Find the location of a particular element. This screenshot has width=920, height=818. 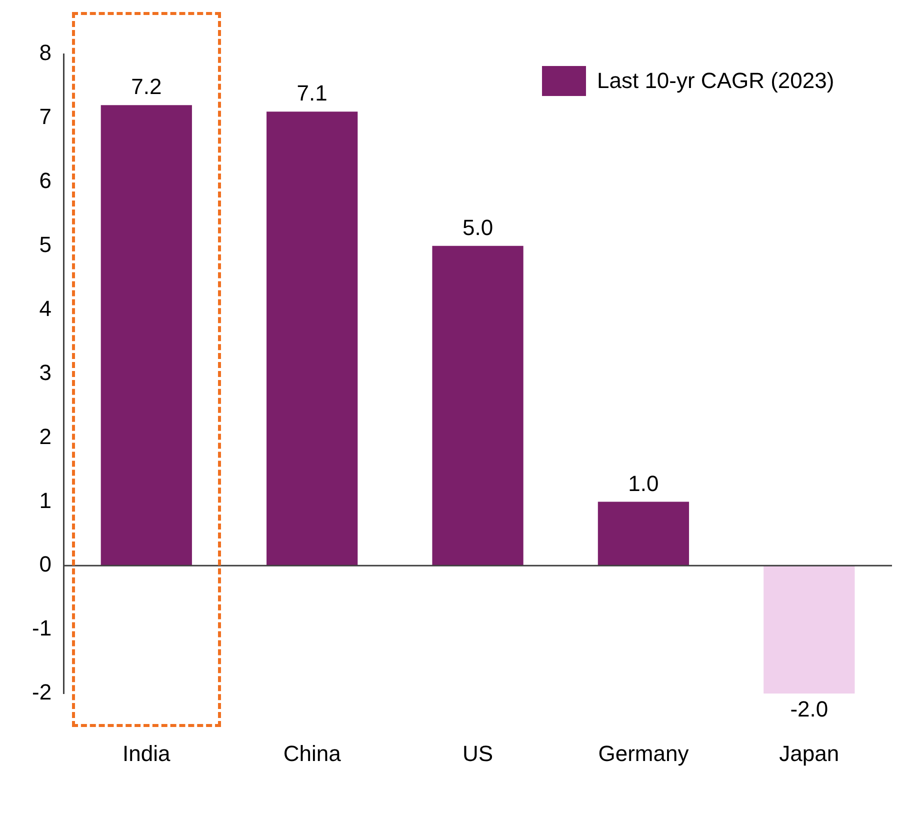

y-tick-label: 1 is located at coordinates (45, 500).